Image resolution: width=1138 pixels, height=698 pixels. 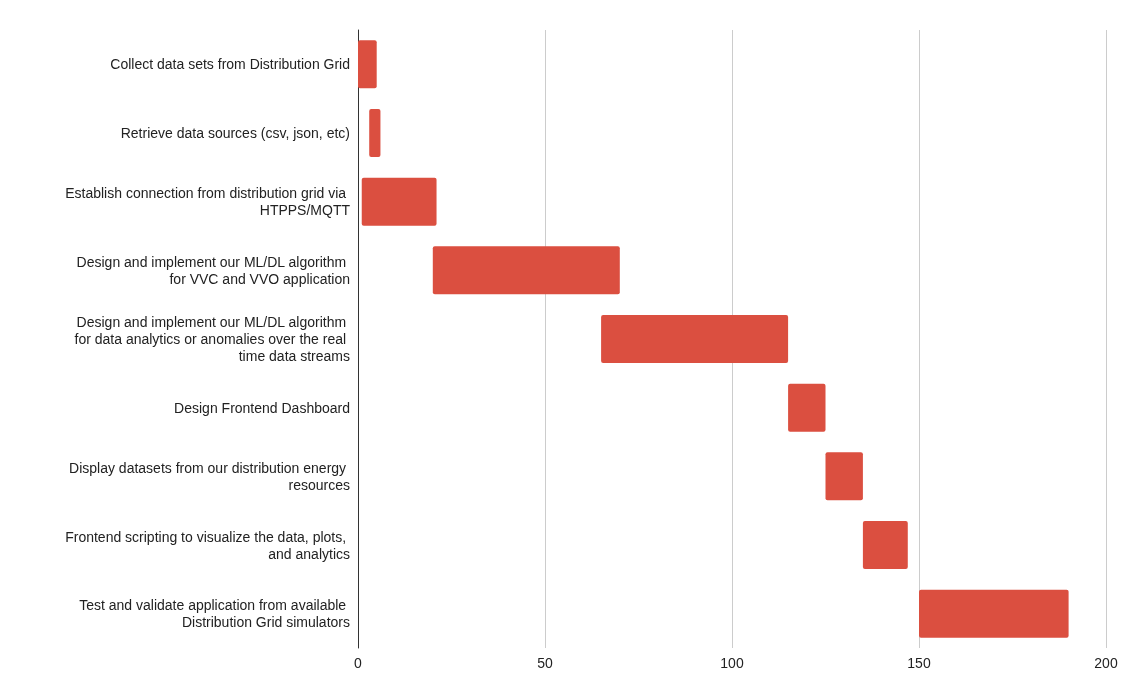 I want to click on y-tick-label: Establish connection from distribution grid via HTPPS/MQTT, so click(x=208, y=202).